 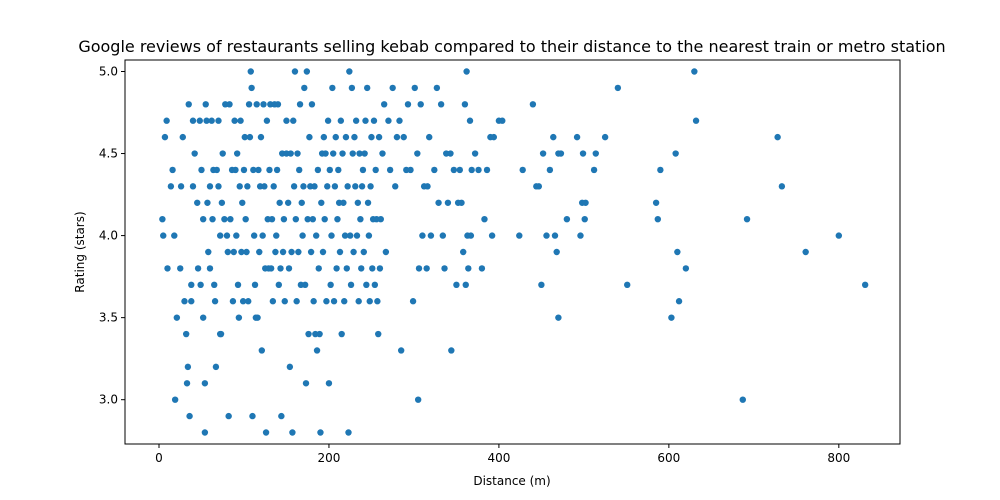 I want to click on y-tick-label: 4.5, so click(x=108, y=154).